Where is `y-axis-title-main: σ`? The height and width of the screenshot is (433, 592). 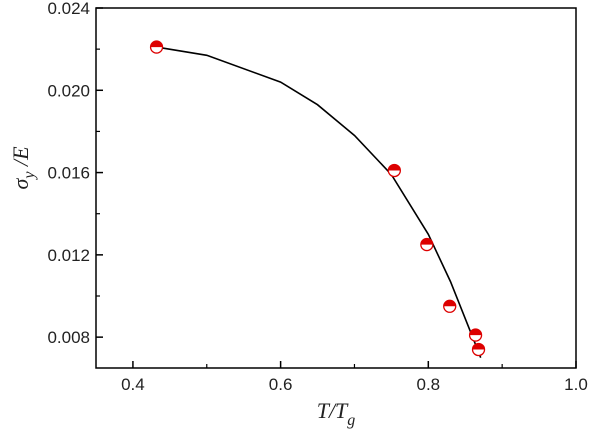
y-axis-title-main: σ is located at coordinates (20, 184).